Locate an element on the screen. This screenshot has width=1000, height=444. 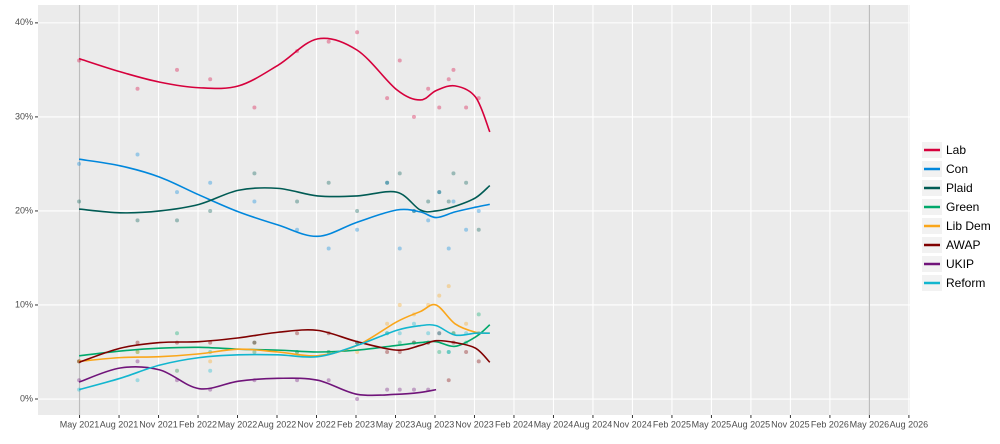
legend-label: Green is located at coordinates (962, 207).